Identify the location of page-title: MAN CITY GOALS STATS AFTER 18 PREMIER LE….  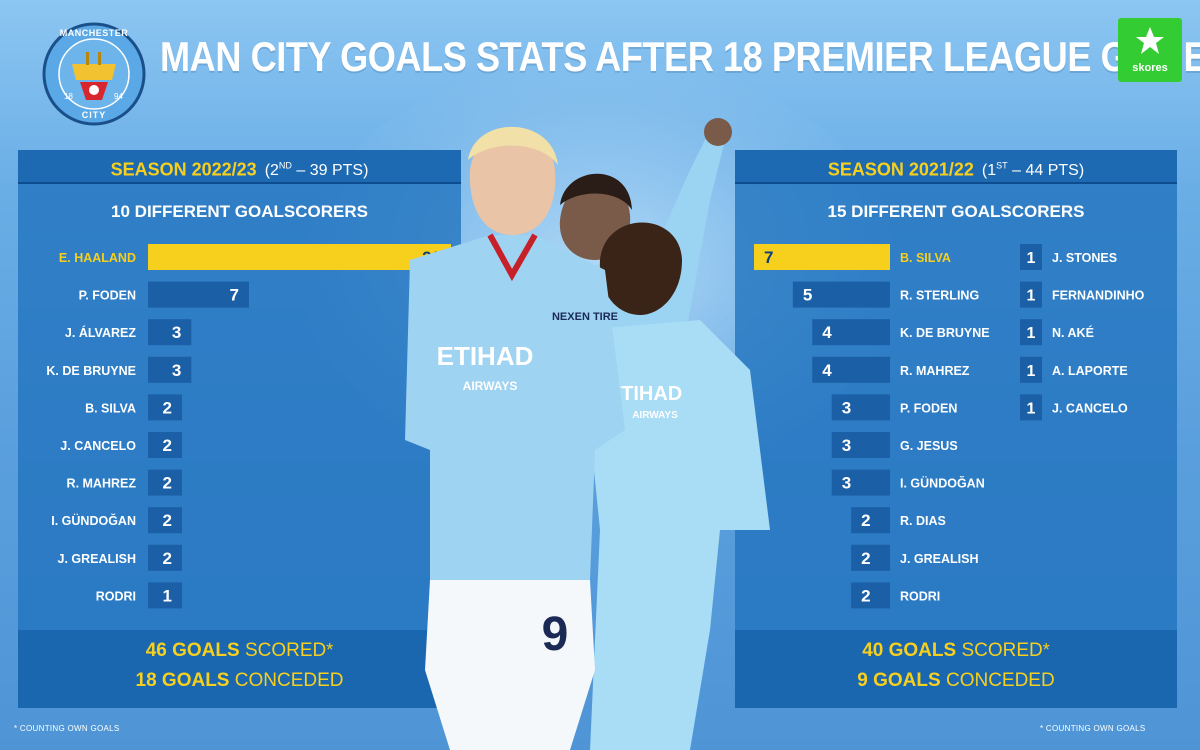
(680, 56).